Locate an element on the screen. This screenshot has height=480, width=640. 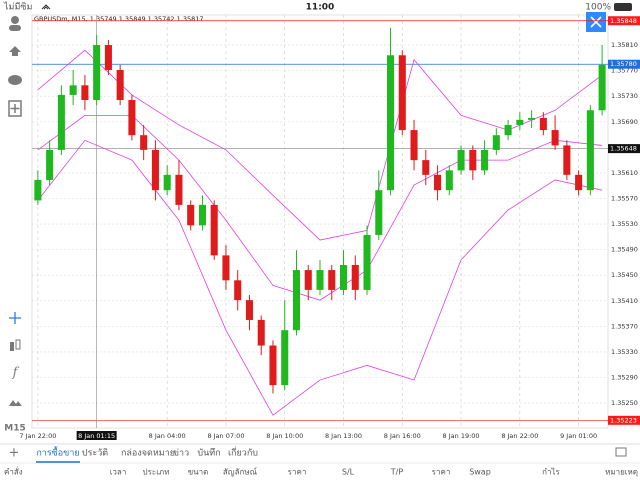
x-tick-label: 8 Jan 13:00 is located at coordinates (343, 436).